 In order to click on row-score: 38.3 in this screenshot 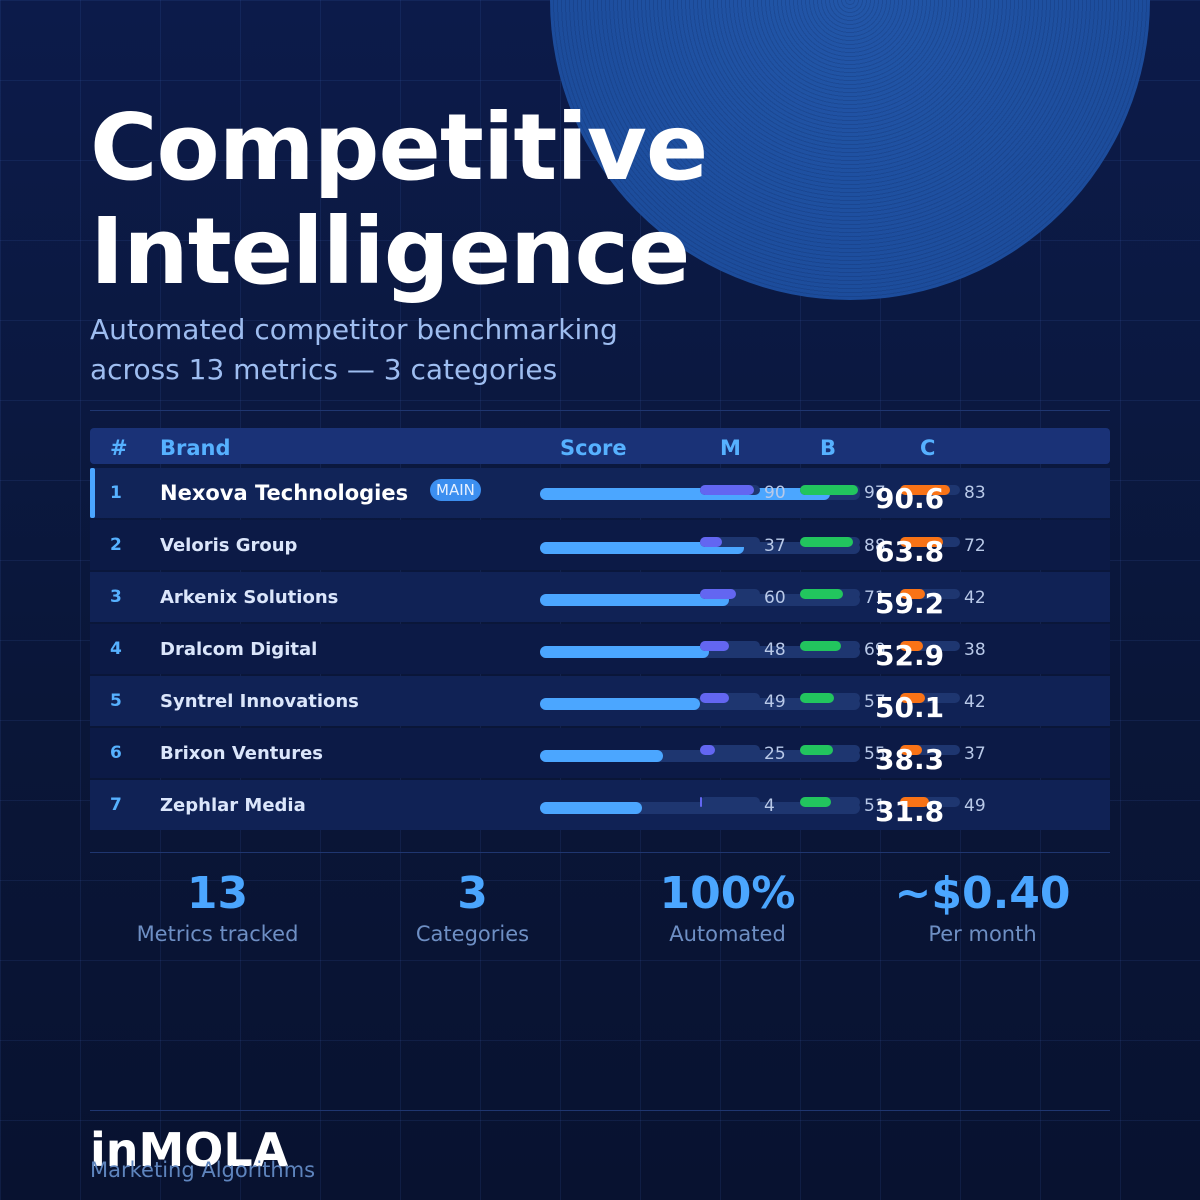, I will do `click(910, 759)`.